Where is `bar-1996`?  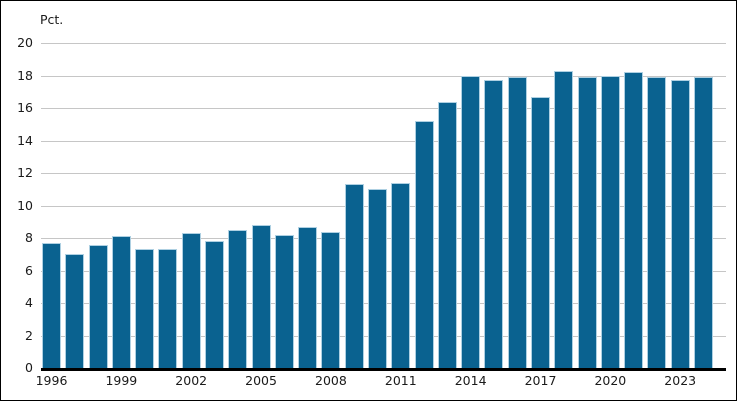 bar-1996 is located at coordinates (51, 305).